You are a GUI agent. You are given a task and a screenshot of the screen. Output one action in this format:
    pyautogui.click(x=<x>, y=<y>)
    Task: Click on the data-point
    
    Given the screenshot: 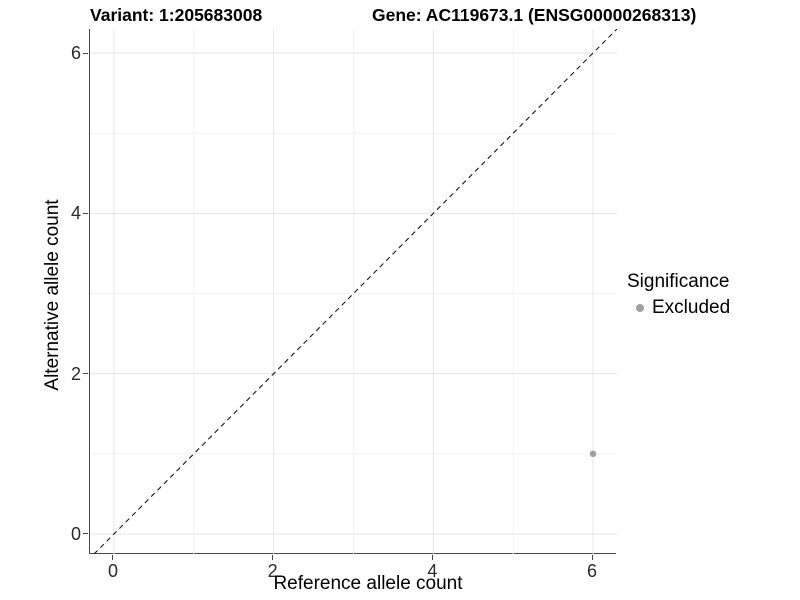 What is the action you would take?
    pyautogui.click(x=593, y=454)
    